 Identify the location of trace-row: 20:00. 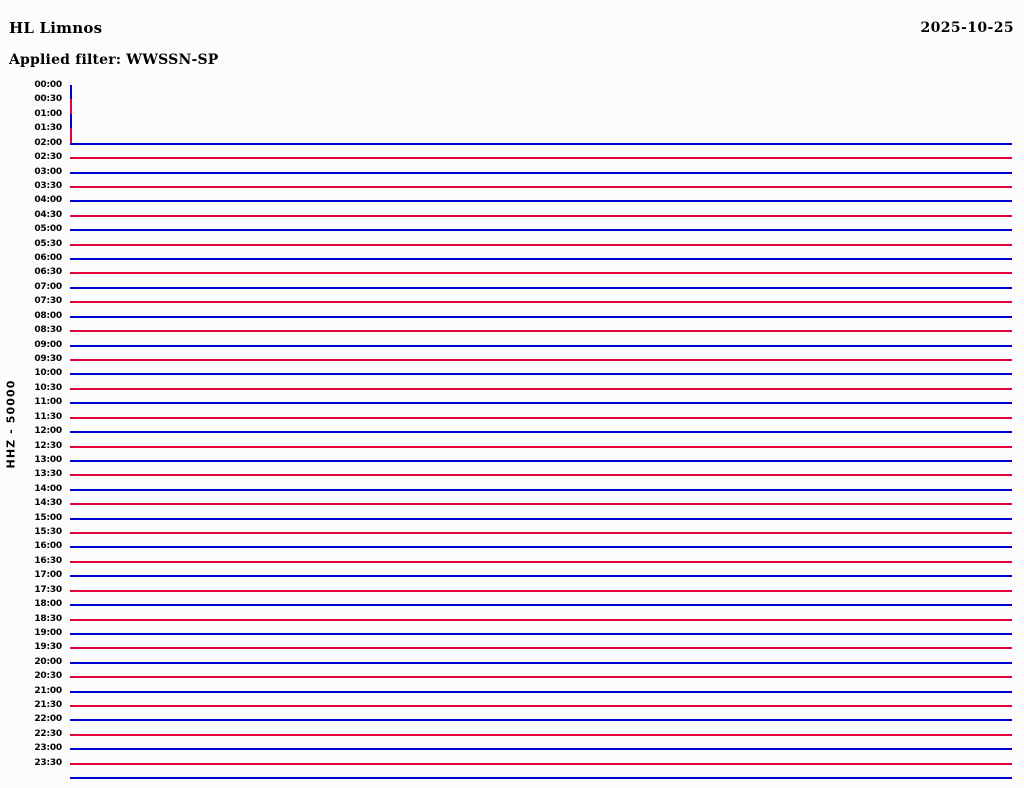
(512, 665).